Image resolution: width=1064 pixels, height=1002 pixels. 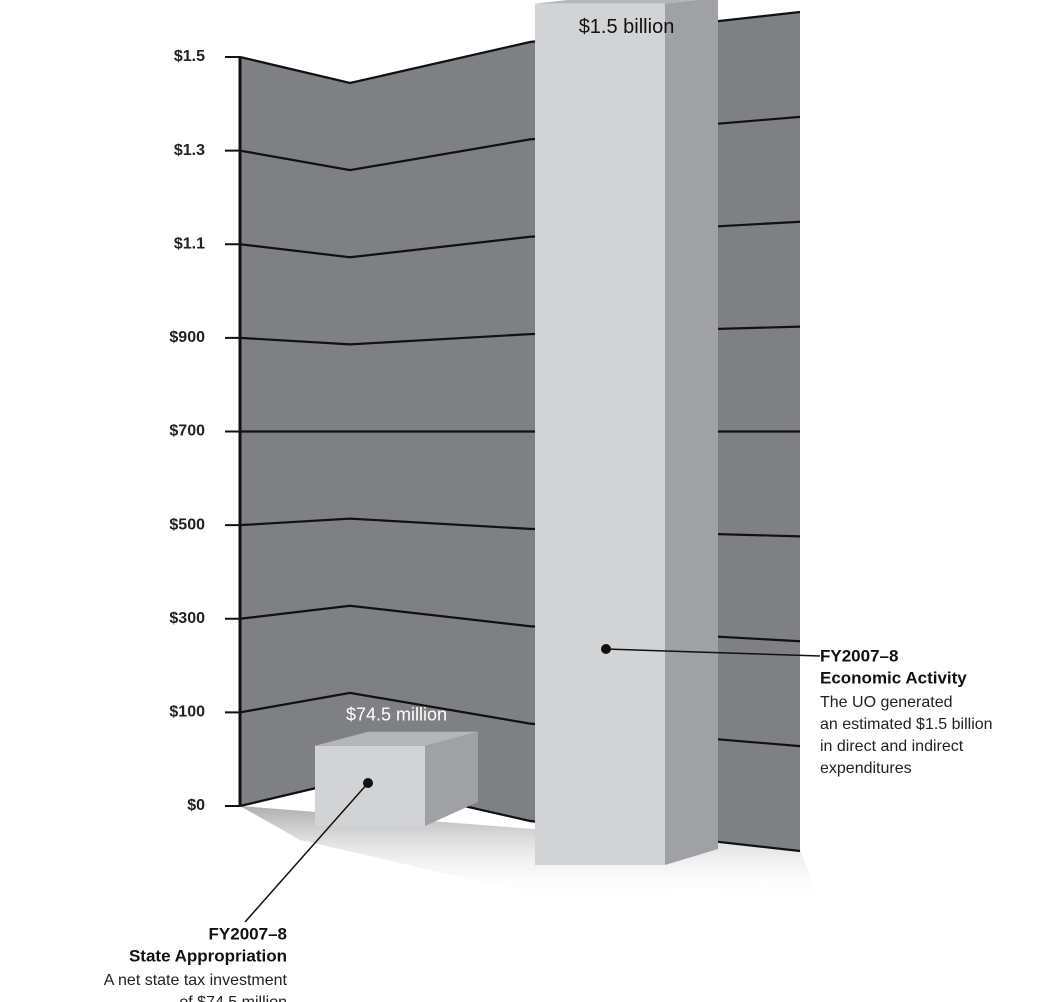 What do you see at coordinates (627, 27) in the screenshot?
I see `value-label: $1.5 billion` at bounding box center [627, 27].